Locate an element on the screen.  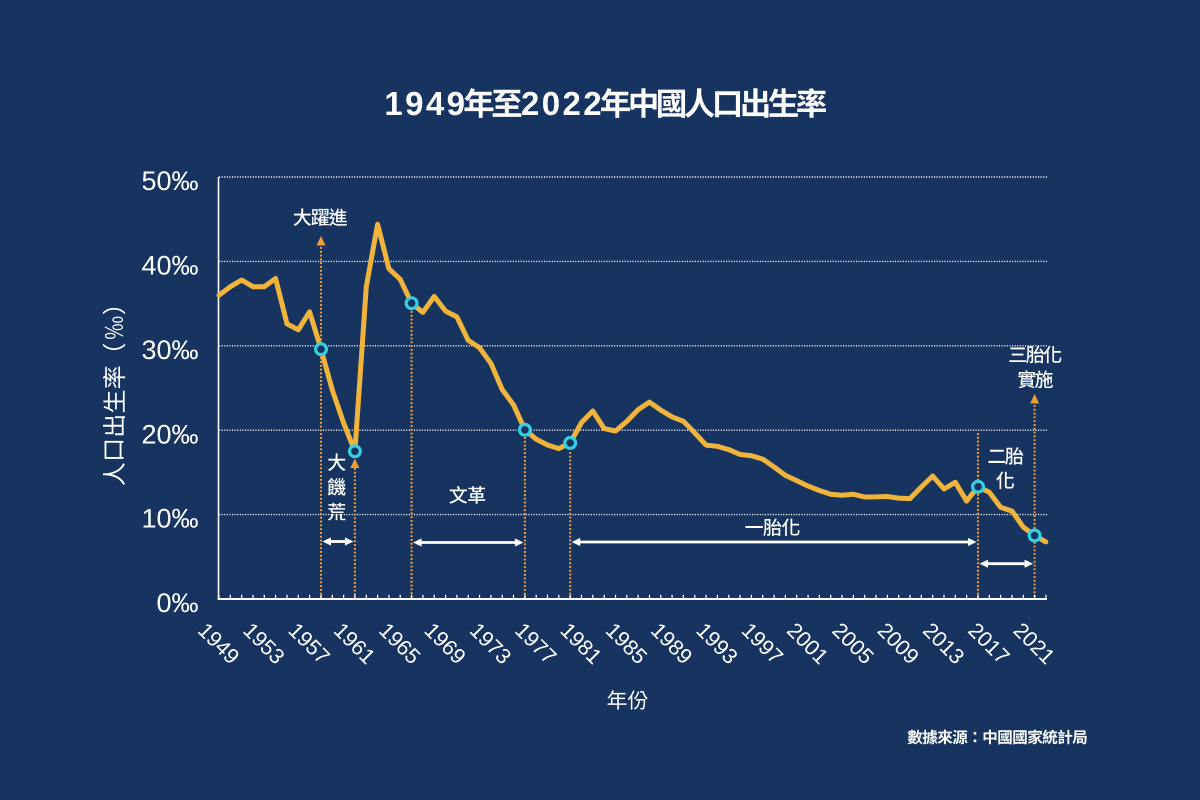
svg-text: 2022 is located at coordinates (562, 103).